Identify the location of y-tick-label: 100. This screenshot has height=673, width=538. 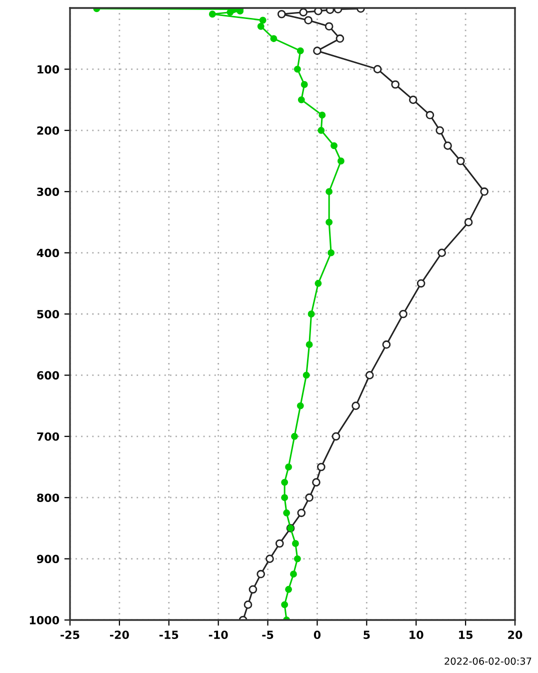
(49, 69).